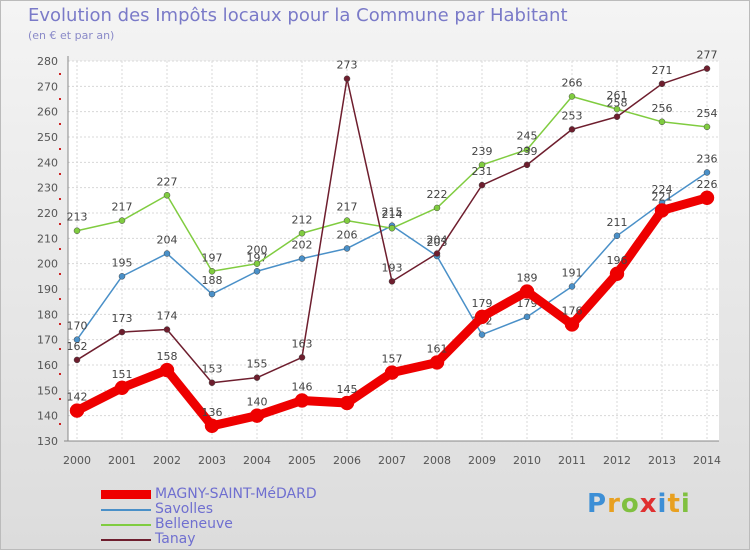  What do you see at coordinates (47, 213) in the screenshot?
I see `y-tick-label: 220` at bounding box center [47, 213].